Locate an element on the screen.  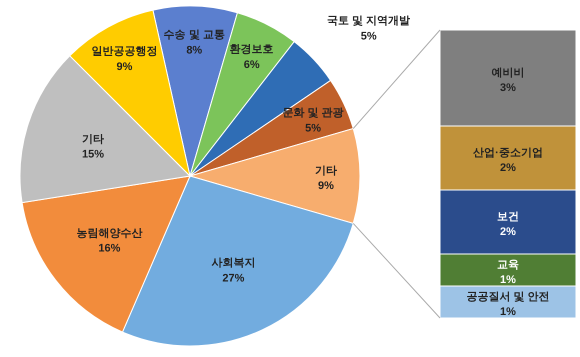
series-label: 교육 is located at coordinates (508, 264).